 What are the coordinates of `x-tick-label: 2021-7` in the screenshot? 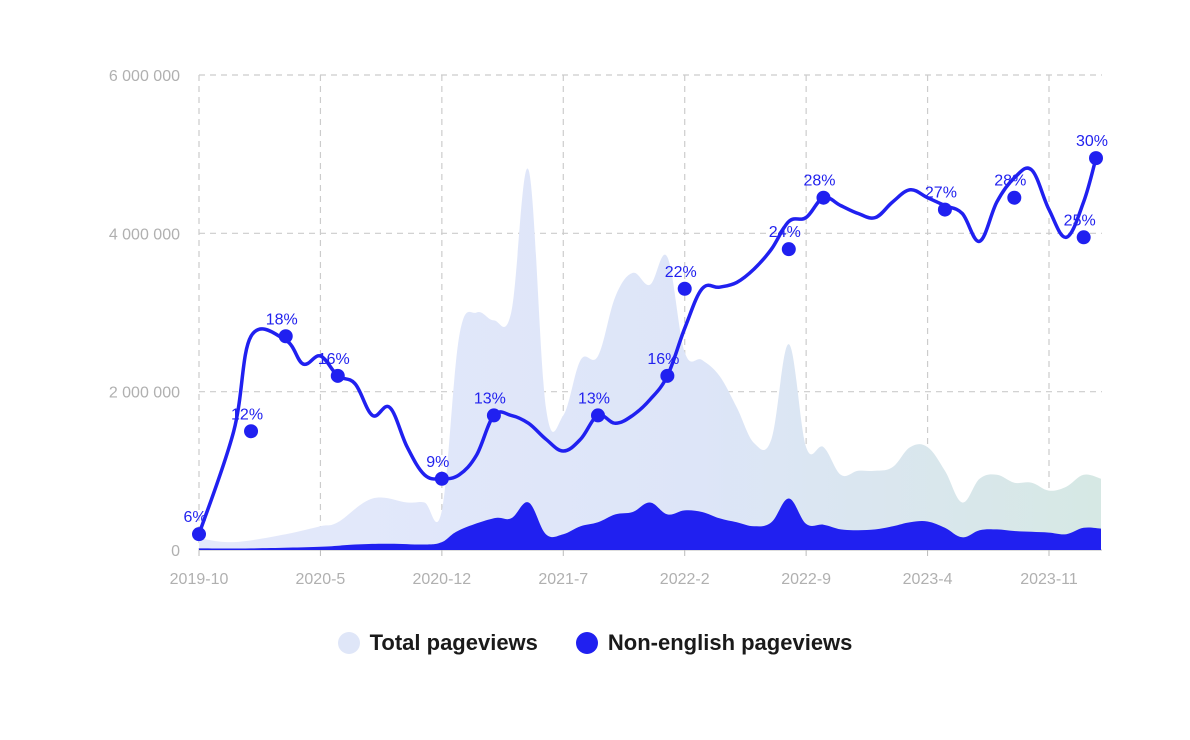 It's located at (563, 579).